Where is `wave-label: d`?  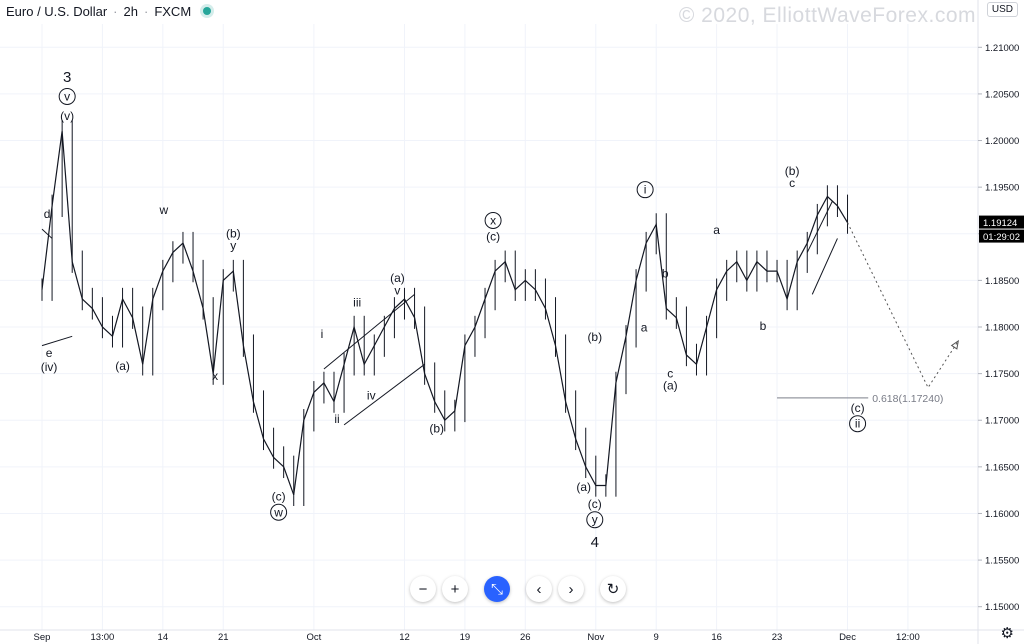 wave-label: d is located at coordinates (47, 214).